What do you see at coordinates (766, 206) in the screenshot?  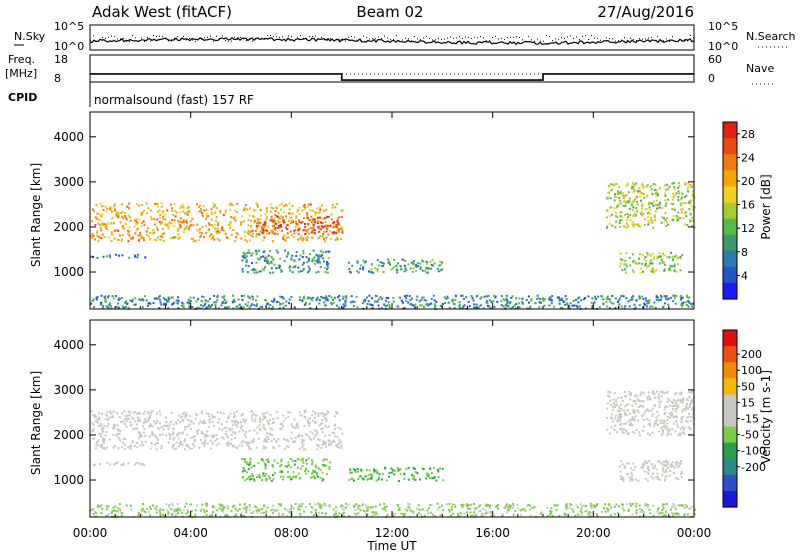 I see `power-colorbar-label: Power [dB]` at bounding box center [766, 206].